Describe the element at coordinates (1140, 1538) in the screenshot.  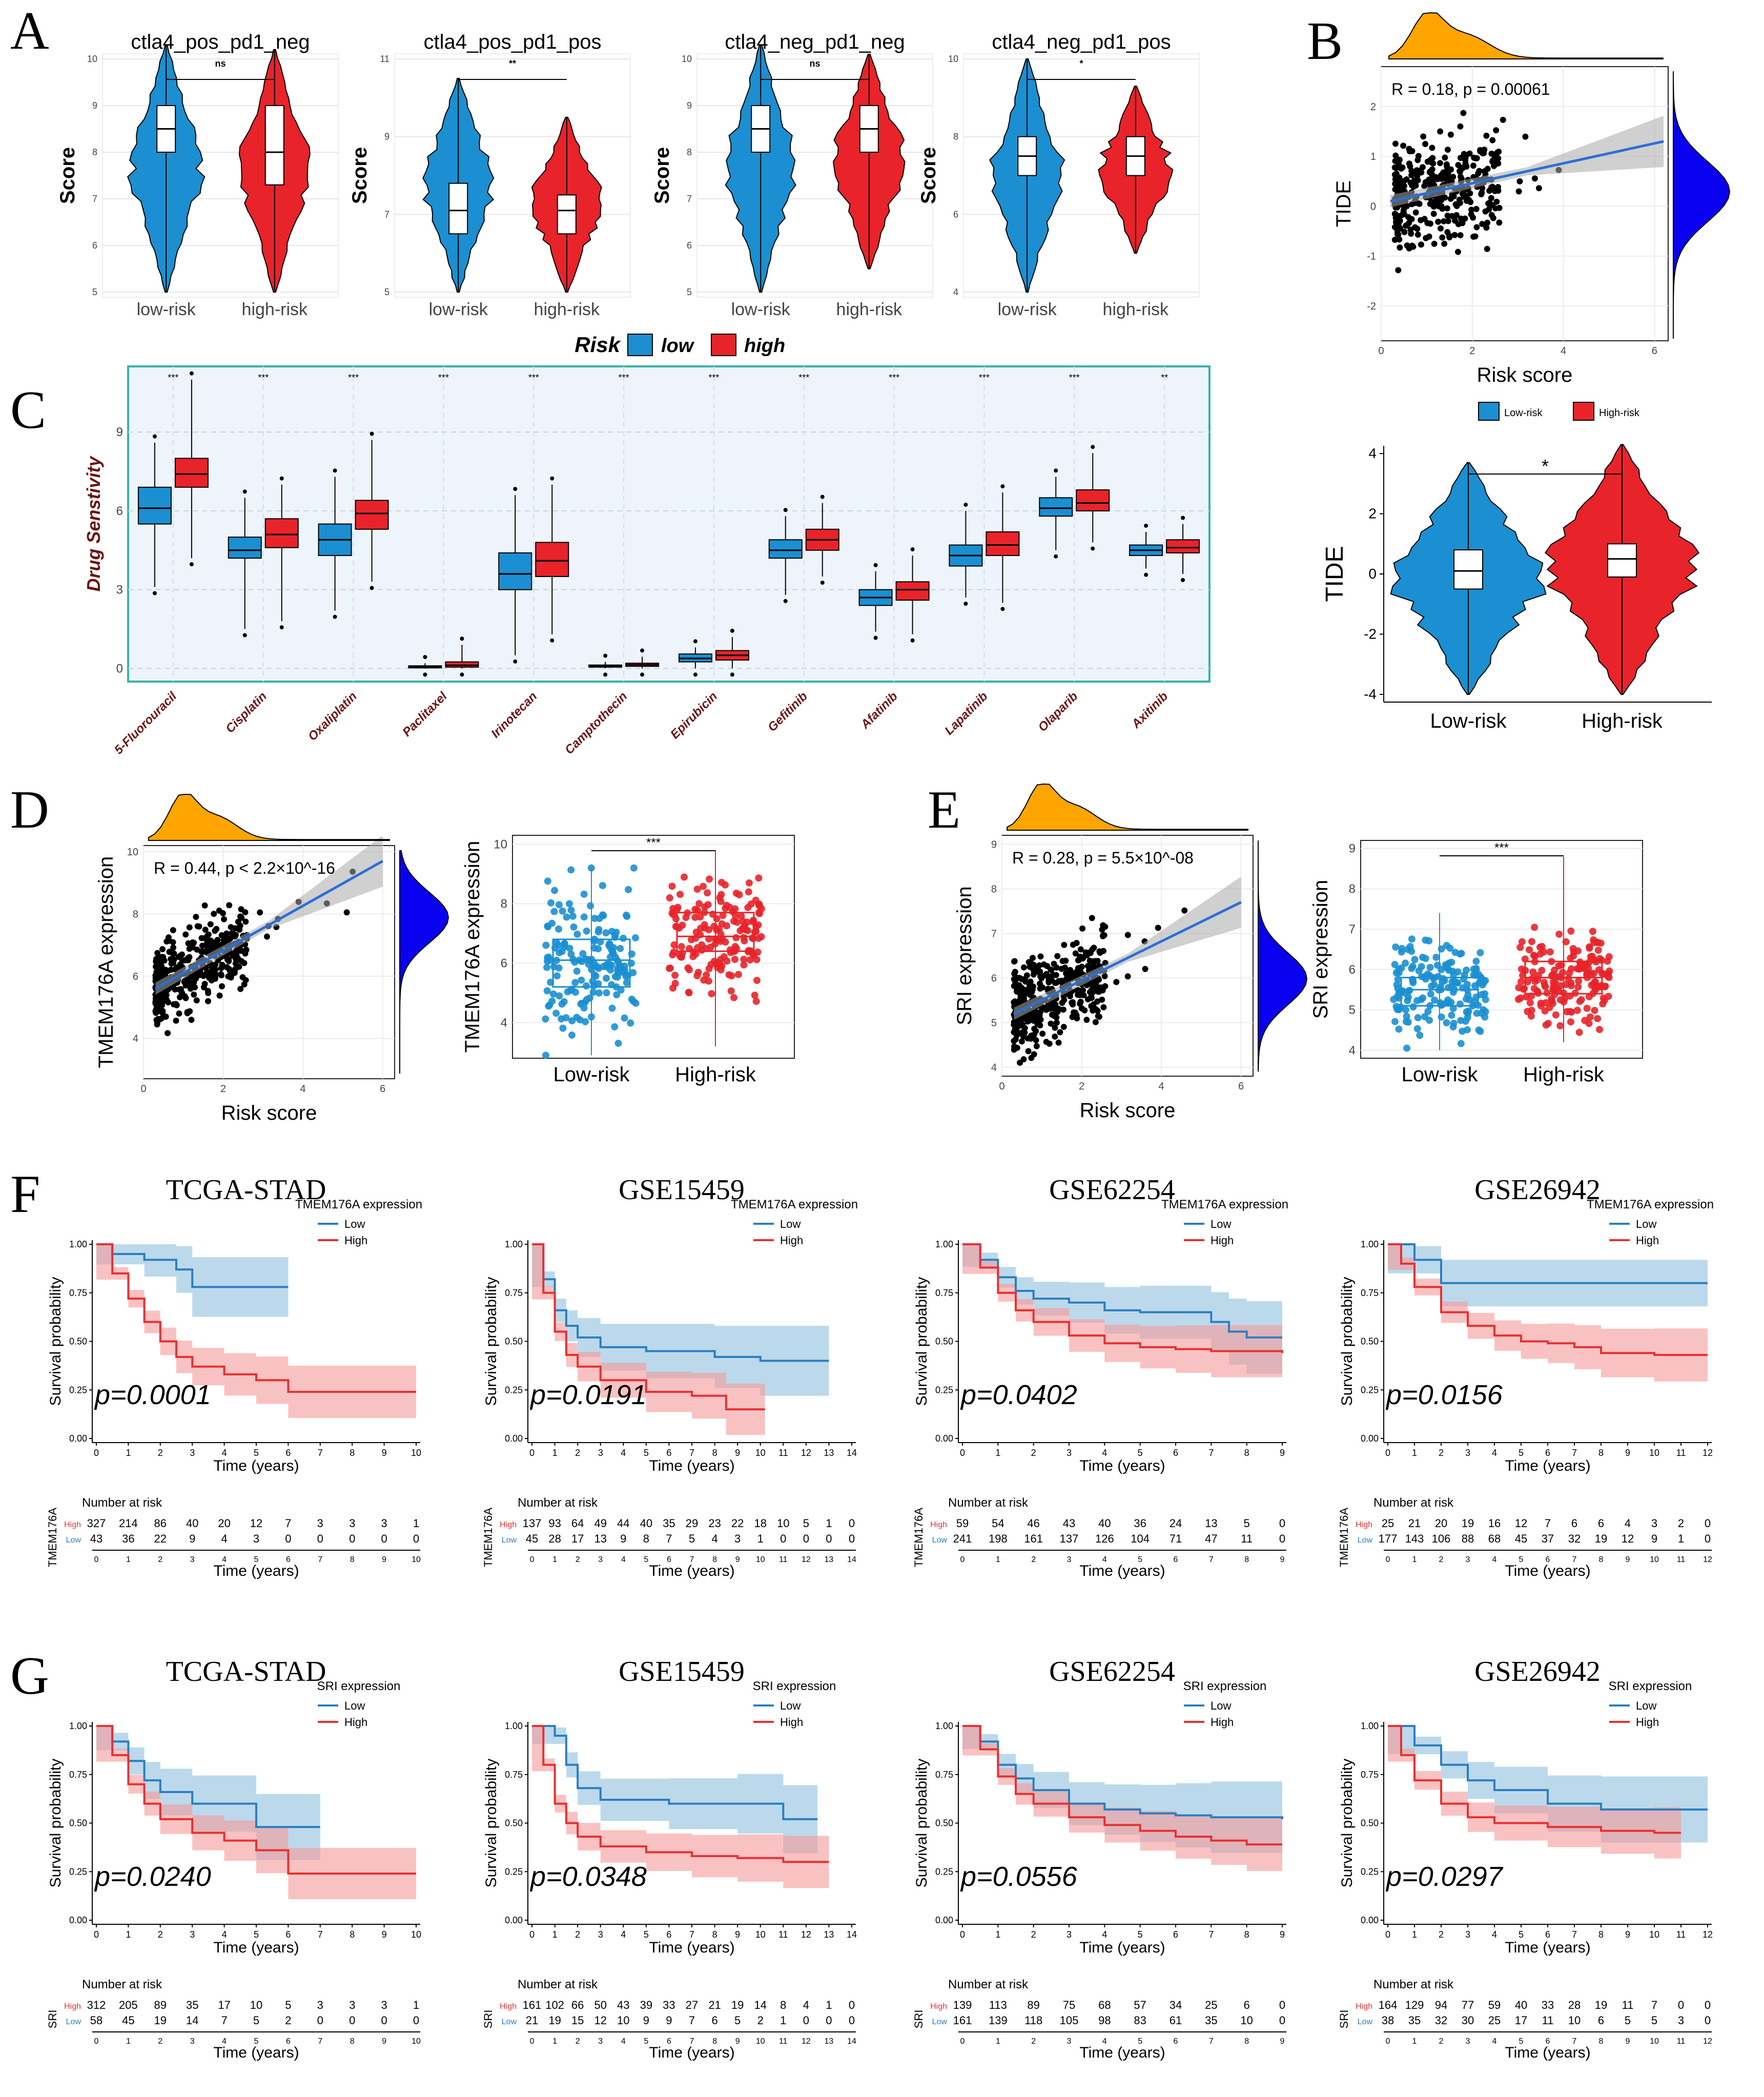
I see `risk-count: 104` at that location.